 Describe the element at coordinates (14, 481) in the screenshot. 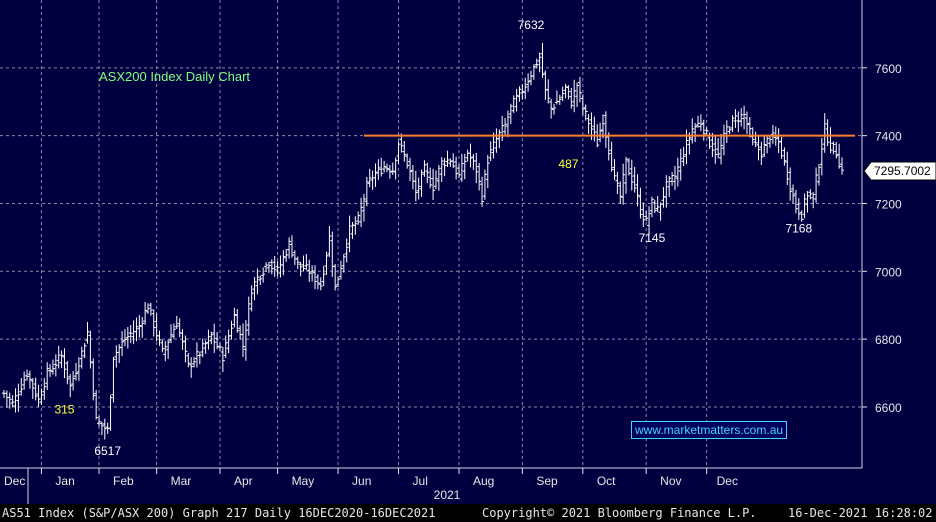

I see `x-tick-label: Dec` at that location.